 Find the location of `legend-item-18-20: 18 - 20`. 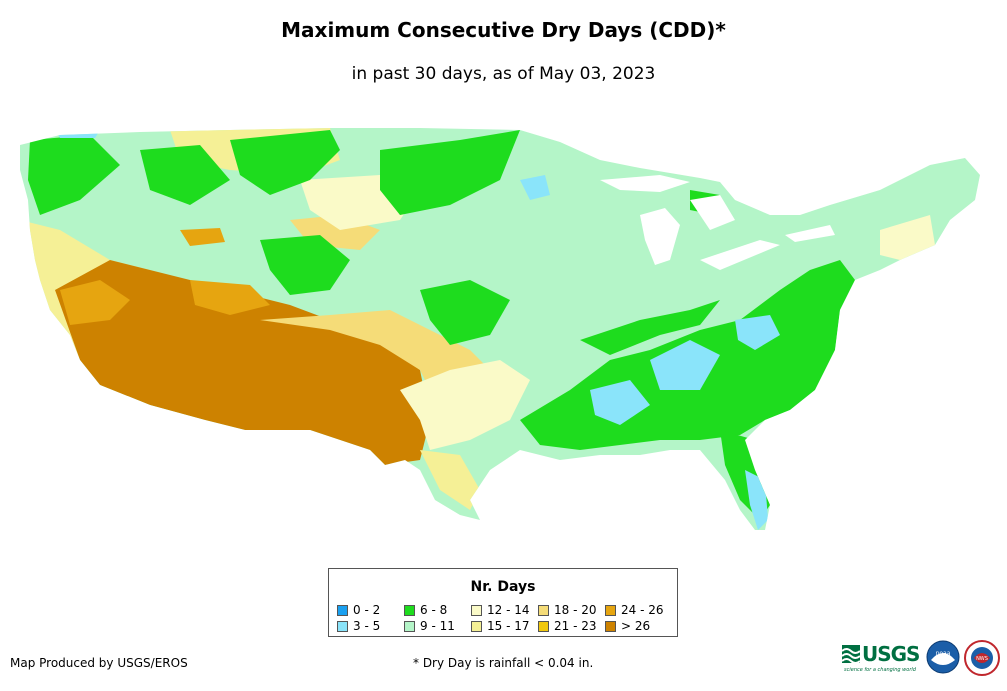

legend-item-18-20: 18 - 20 is located at coordinates (567, 610).